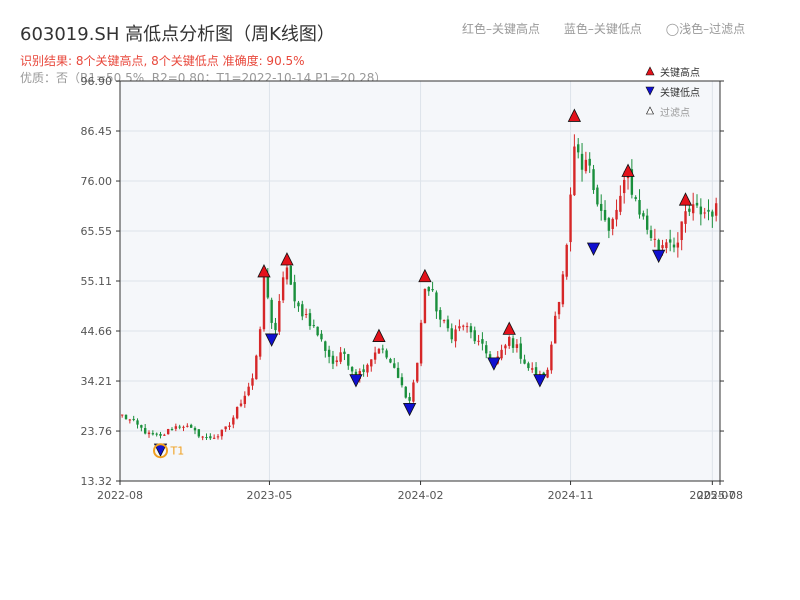 This screenshot has width=800, height=600. What do you see at coordinates (705, 29) in the screenshot?
I see `top-legend-light: ◯浅色–过滤点` at bounding box center [705, 29].